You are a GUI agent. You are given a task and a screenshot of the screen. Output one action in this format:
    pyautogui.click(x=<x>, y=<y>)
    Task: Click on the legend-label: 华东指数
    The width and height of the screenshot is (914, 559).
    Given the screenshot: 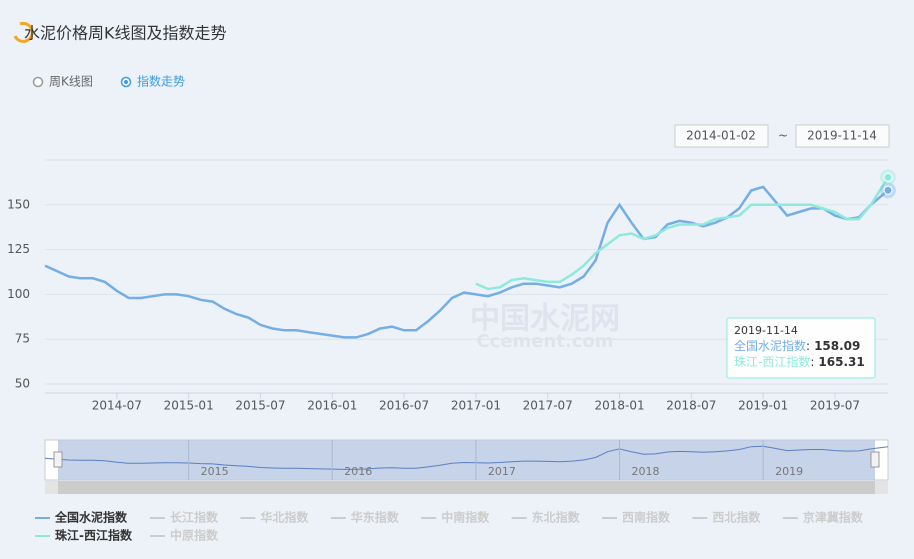 What is the action you would take?
    pyautogui.click(x=375, y=517)
    